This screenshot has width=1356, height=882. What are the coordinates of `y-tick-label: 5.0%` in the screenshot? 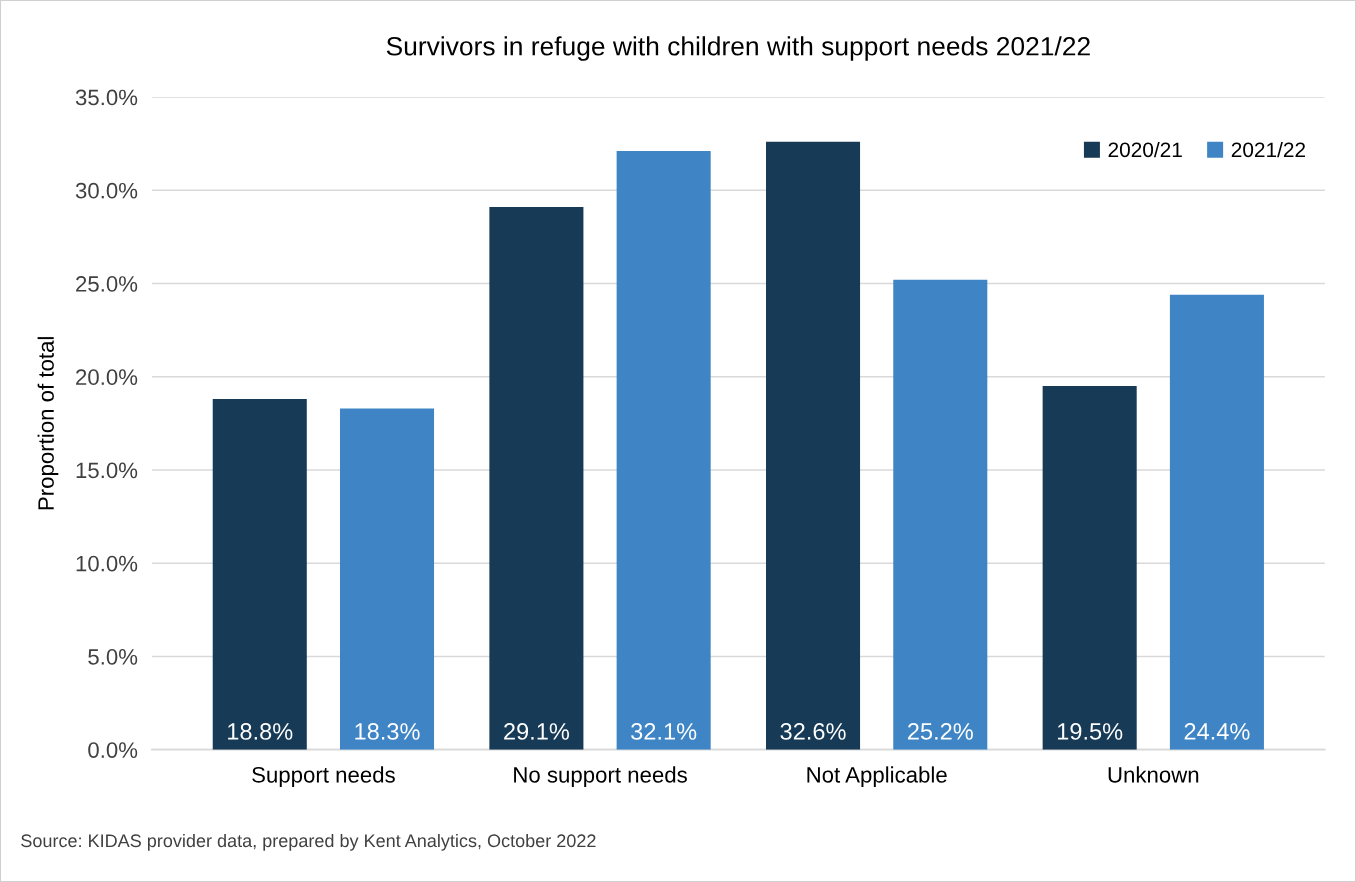 It's located at (113, 656).